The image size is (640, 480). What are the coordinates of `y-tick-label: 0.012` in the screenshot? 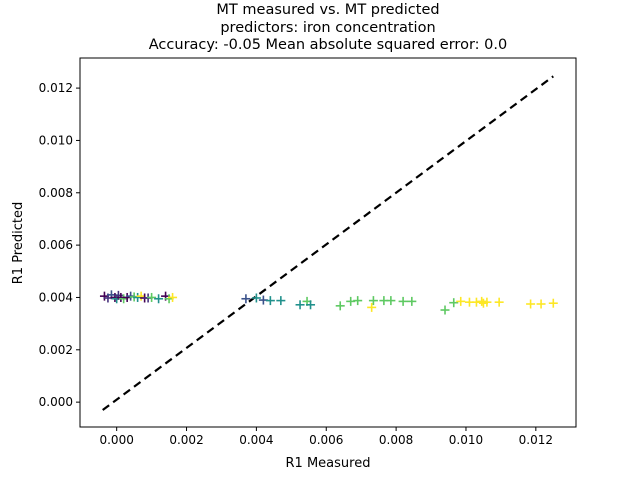 It's located at (56, 88).